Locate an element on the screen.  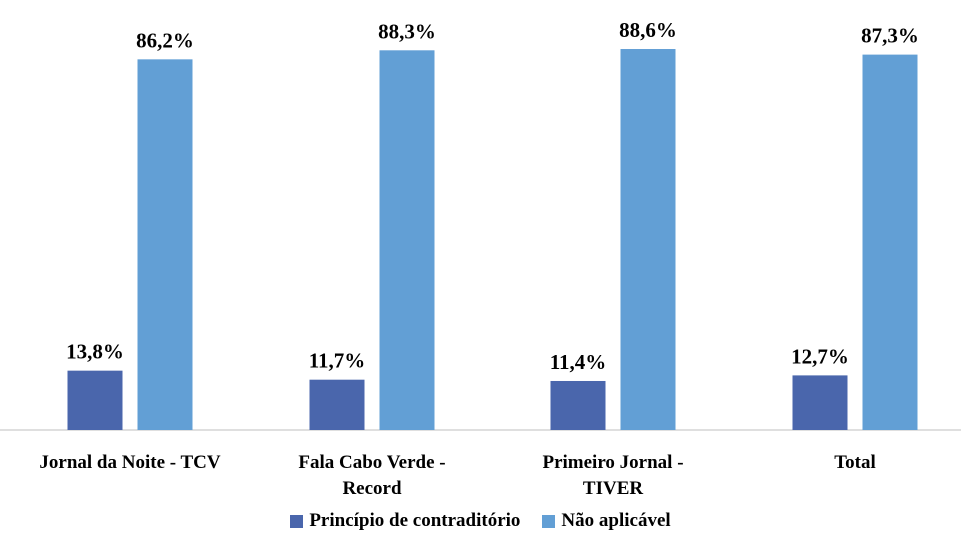
legend-item-nao-aplicavel: Não aplicável is located at coordinates (606, 521).